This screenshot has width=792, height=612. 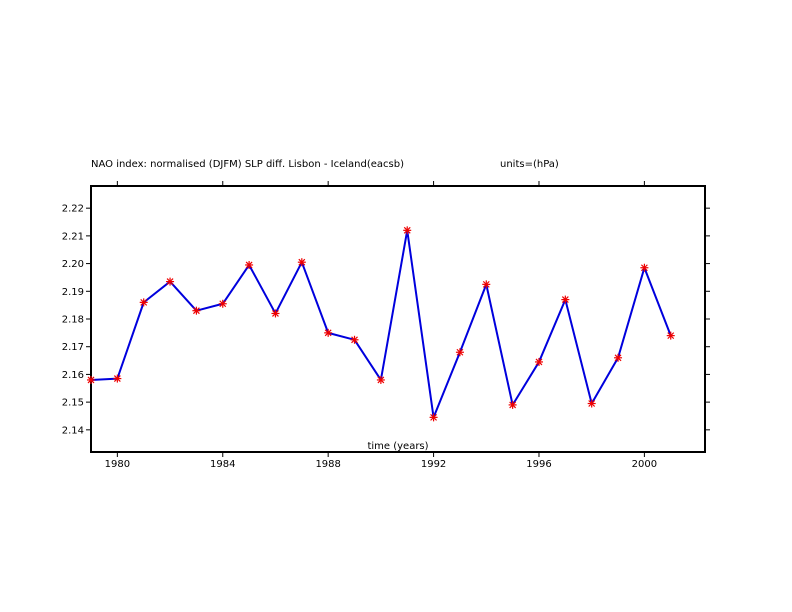 I want to click on data-point-1999, so click(x=618, y=357).